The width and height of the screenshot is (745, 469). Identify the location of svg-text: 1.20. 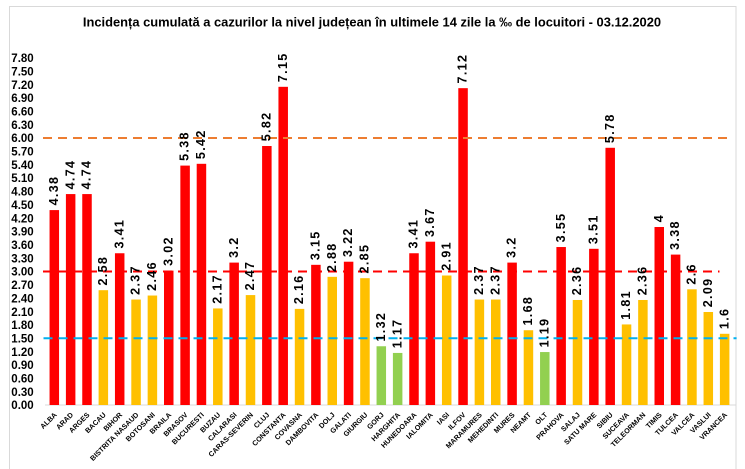
(22, 353).